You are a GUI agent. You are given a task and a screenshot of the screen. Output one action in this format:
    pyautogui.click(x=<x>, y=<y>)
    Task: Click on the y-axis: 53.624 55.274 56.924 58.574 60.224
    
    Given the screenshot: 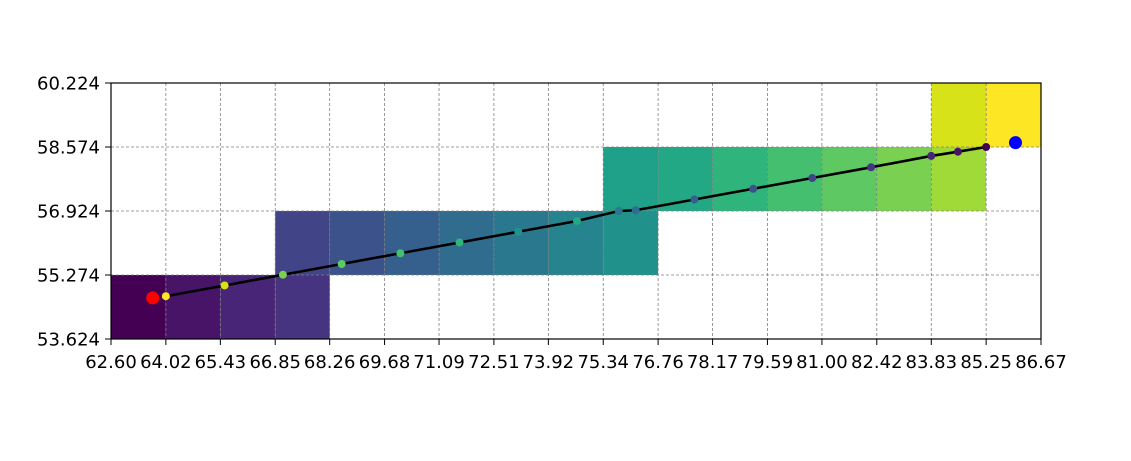 What is the action you would take?
    pyautogui.click(x=74, y=212)
    